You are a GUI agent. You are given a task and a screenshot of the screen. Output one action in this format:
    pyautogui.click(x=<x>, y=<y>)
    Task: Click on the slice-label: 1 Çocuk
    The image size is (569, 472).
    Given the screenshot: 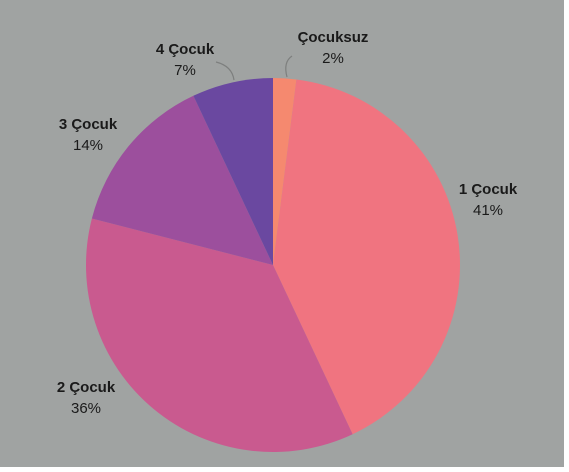 What is the action you would take?
    pyautogui.click(x=488, y=189)
    